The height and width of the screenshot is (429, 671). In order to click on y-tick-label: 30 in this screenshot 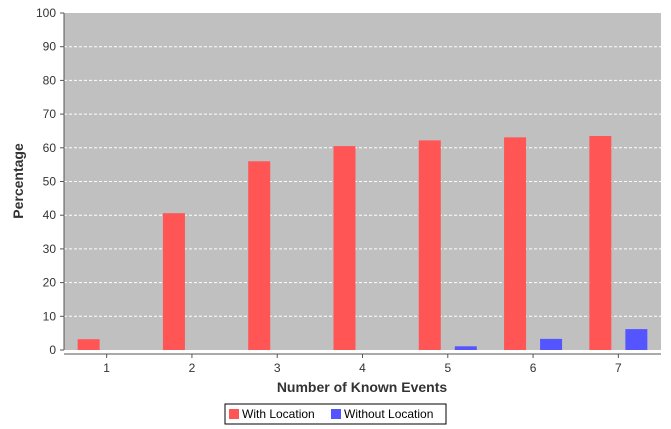, I will do `click(50, 249)`.